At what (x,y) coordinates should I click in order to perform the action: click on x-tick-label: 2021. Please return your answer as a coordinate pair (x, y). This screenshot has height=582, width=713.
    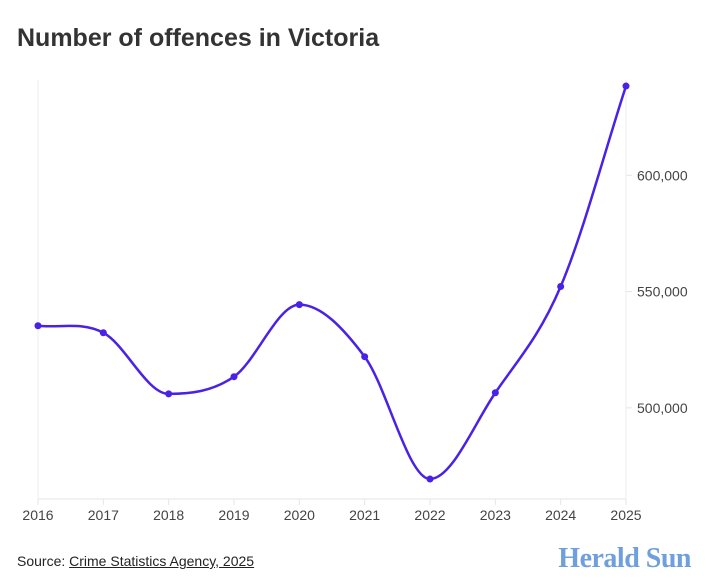
    Looking at the image, I should click on (364, 515).